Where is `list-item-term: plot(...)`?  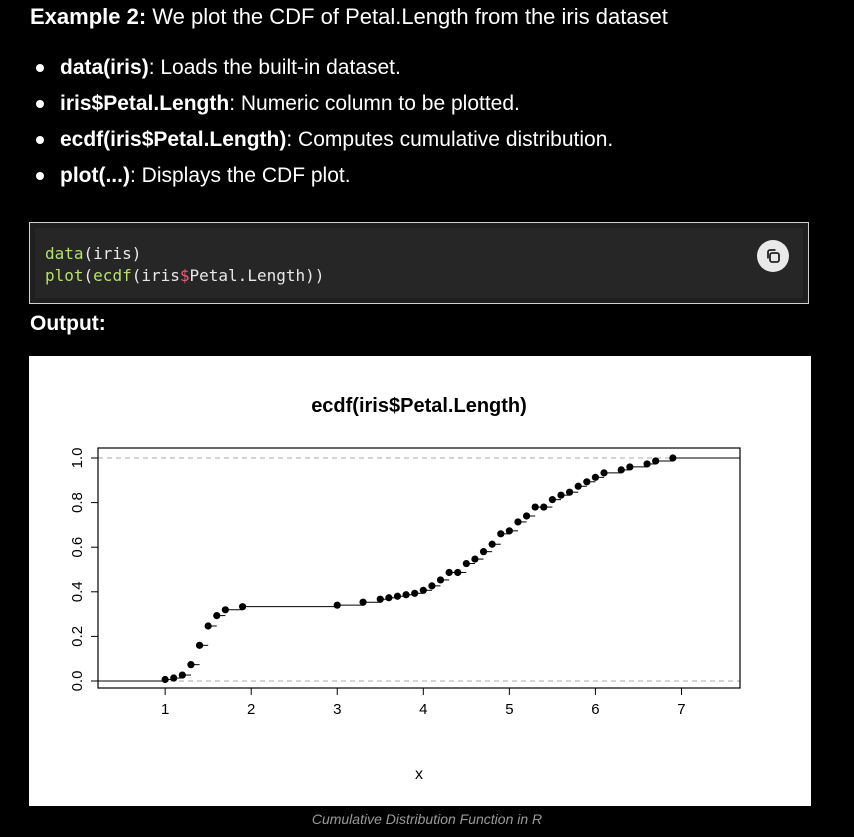 list-item-term: plot(...) is located at coordinates (95, 175).